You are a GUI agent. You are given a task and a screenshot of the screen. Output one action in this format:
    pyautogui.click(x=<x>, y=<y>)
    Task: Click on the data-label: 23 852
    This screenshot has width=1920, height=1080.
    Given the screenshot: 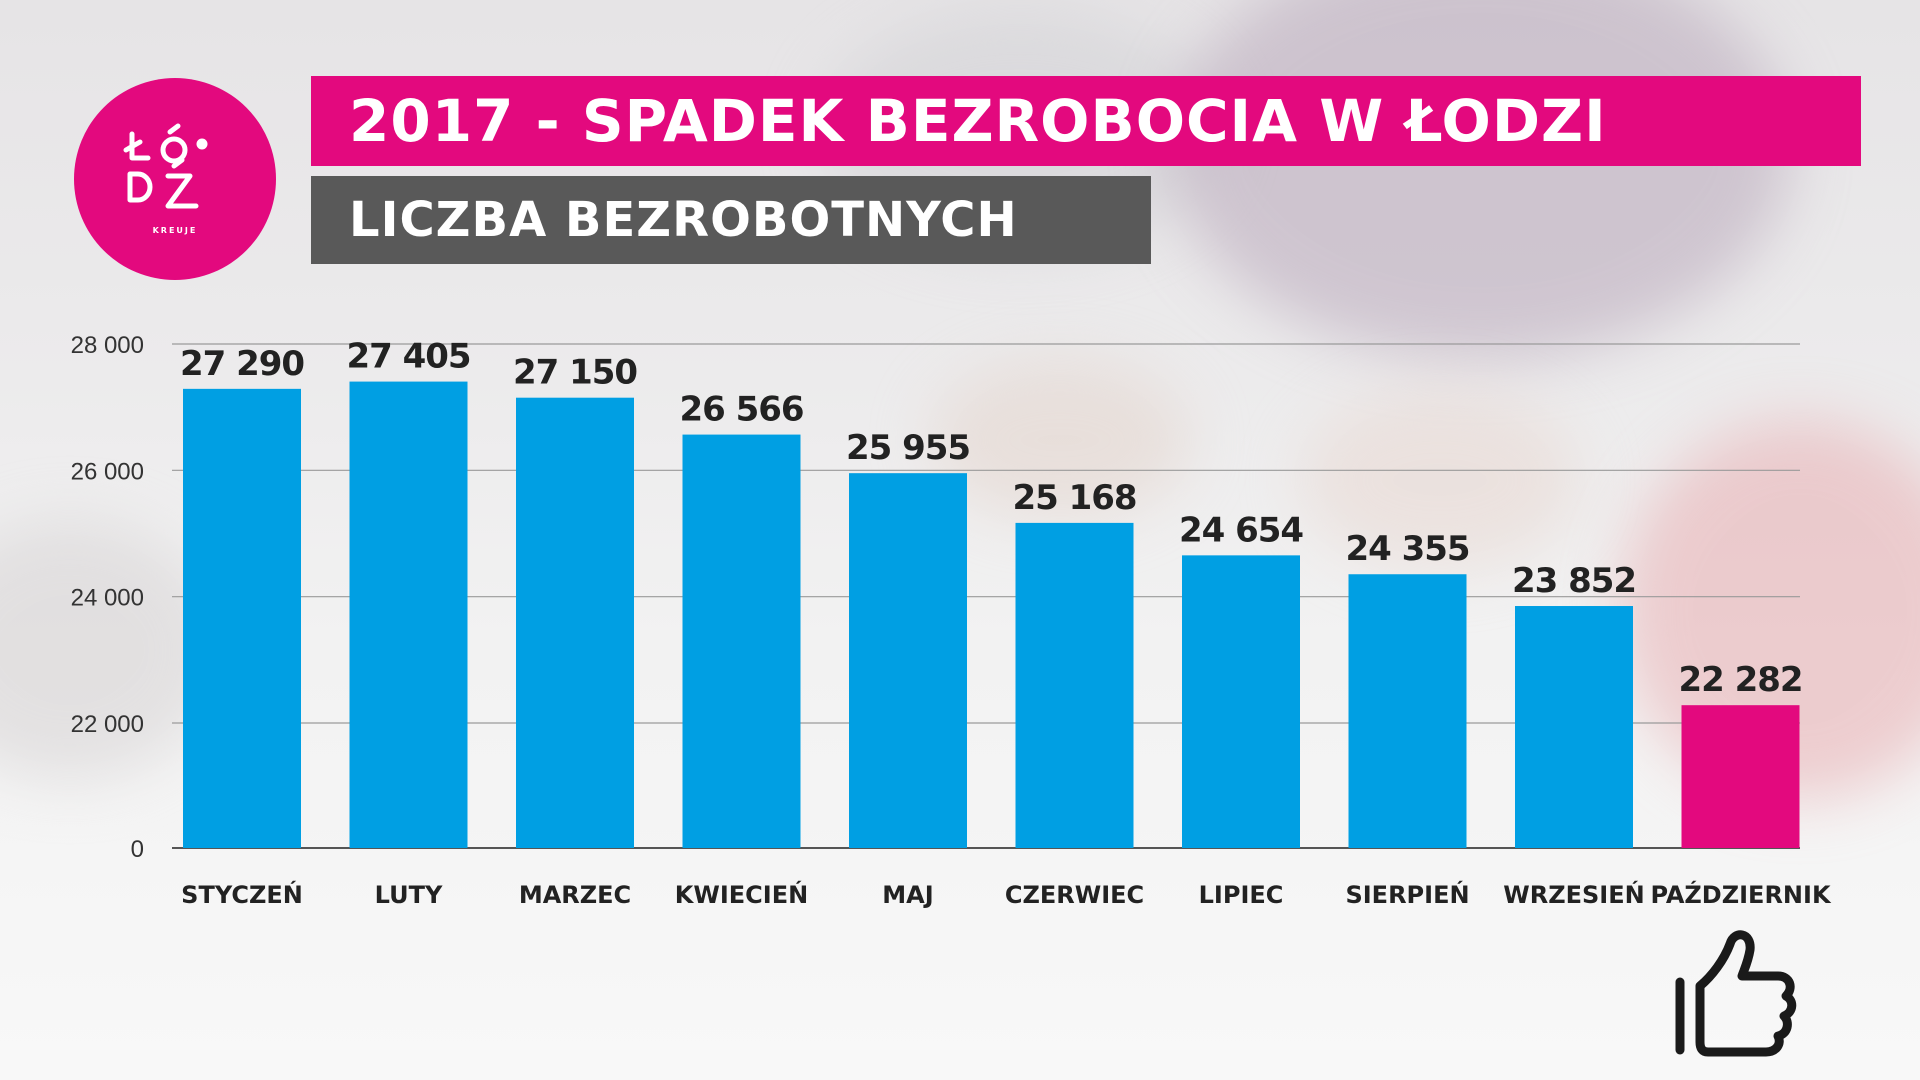 What is the action you would take?
    pyautogui.click(x=1574, y=581)
    